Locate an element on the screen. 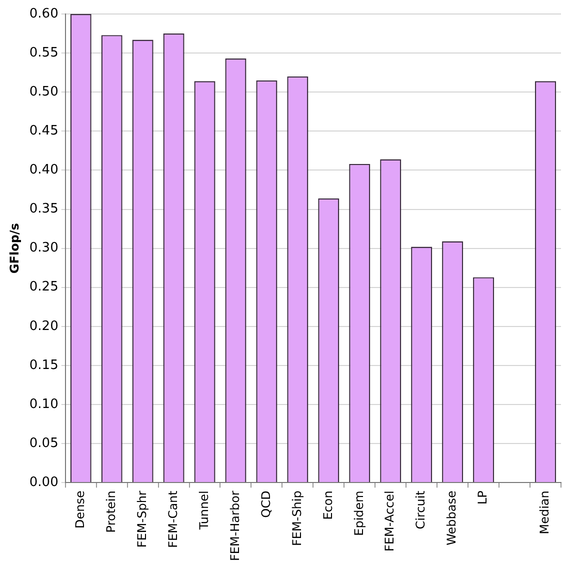  y-tick-label: 0.15 is located at coordinates (43, 365).